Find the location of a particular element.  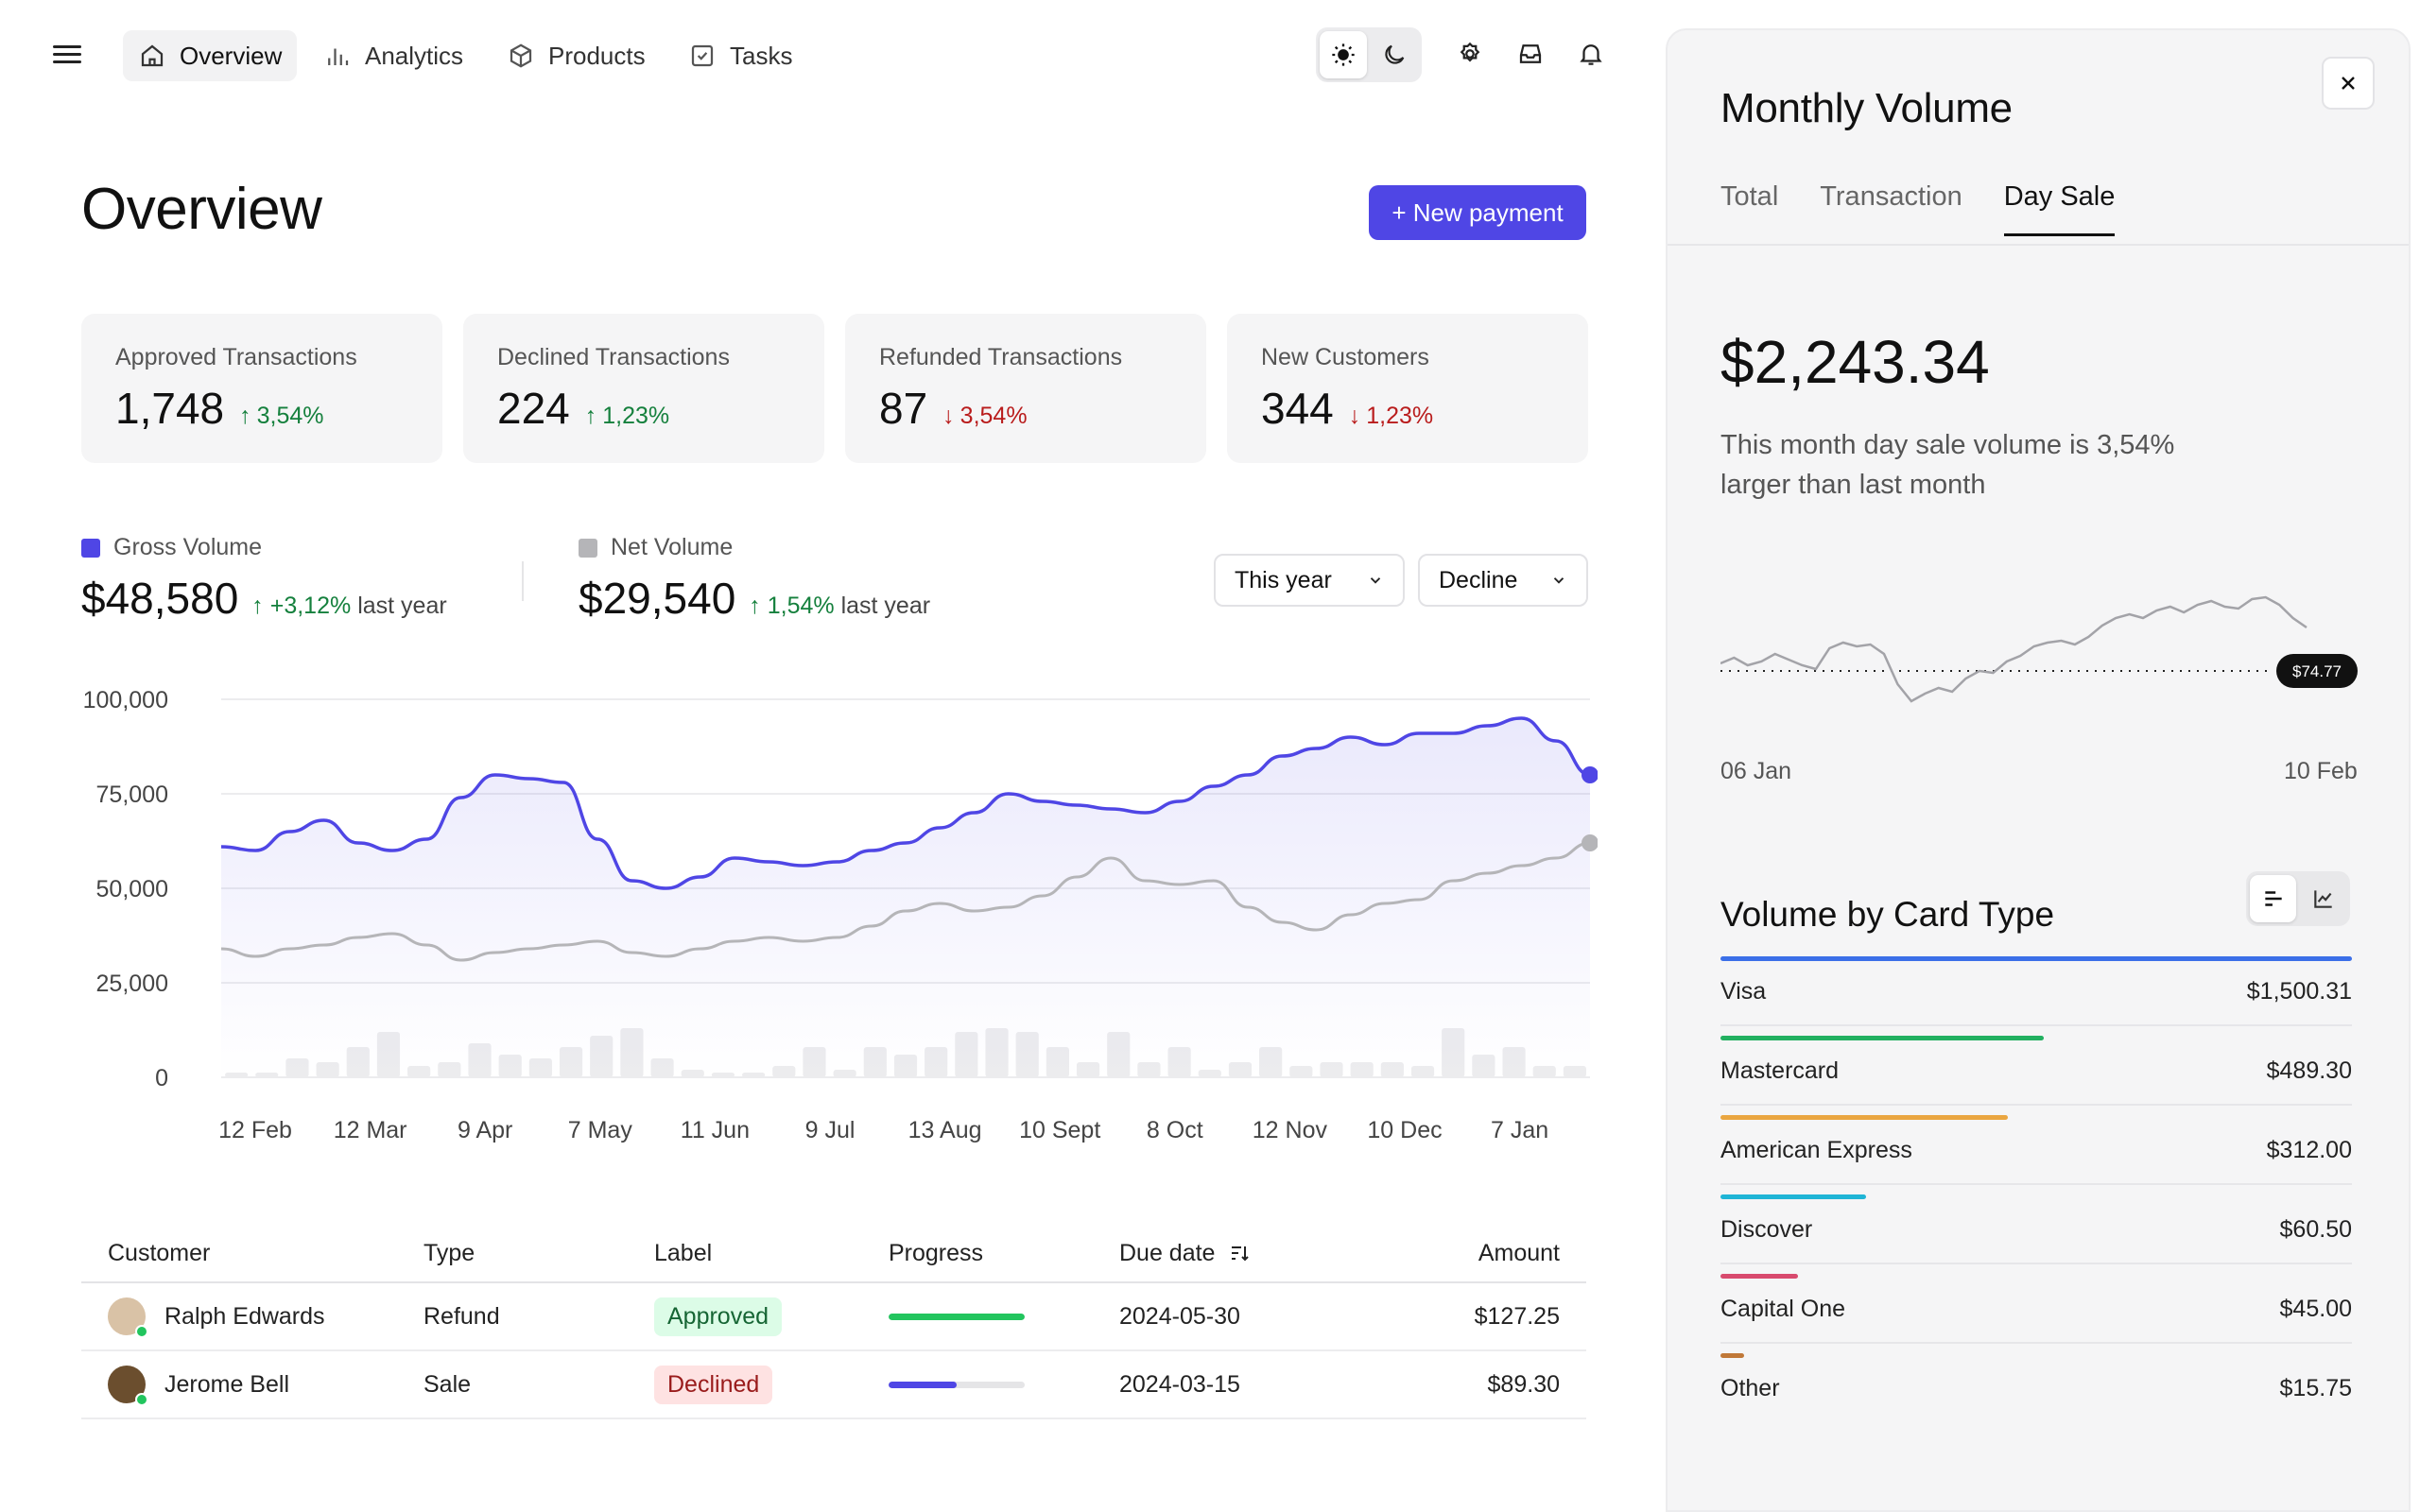

amount-cell: $89.30 is located at coordinates (1523, 1384).